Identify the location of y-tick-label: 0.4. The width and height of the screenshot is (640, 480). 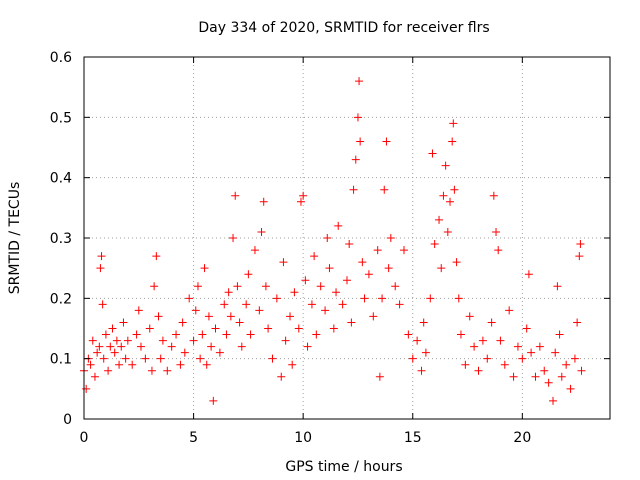
(61, 179).